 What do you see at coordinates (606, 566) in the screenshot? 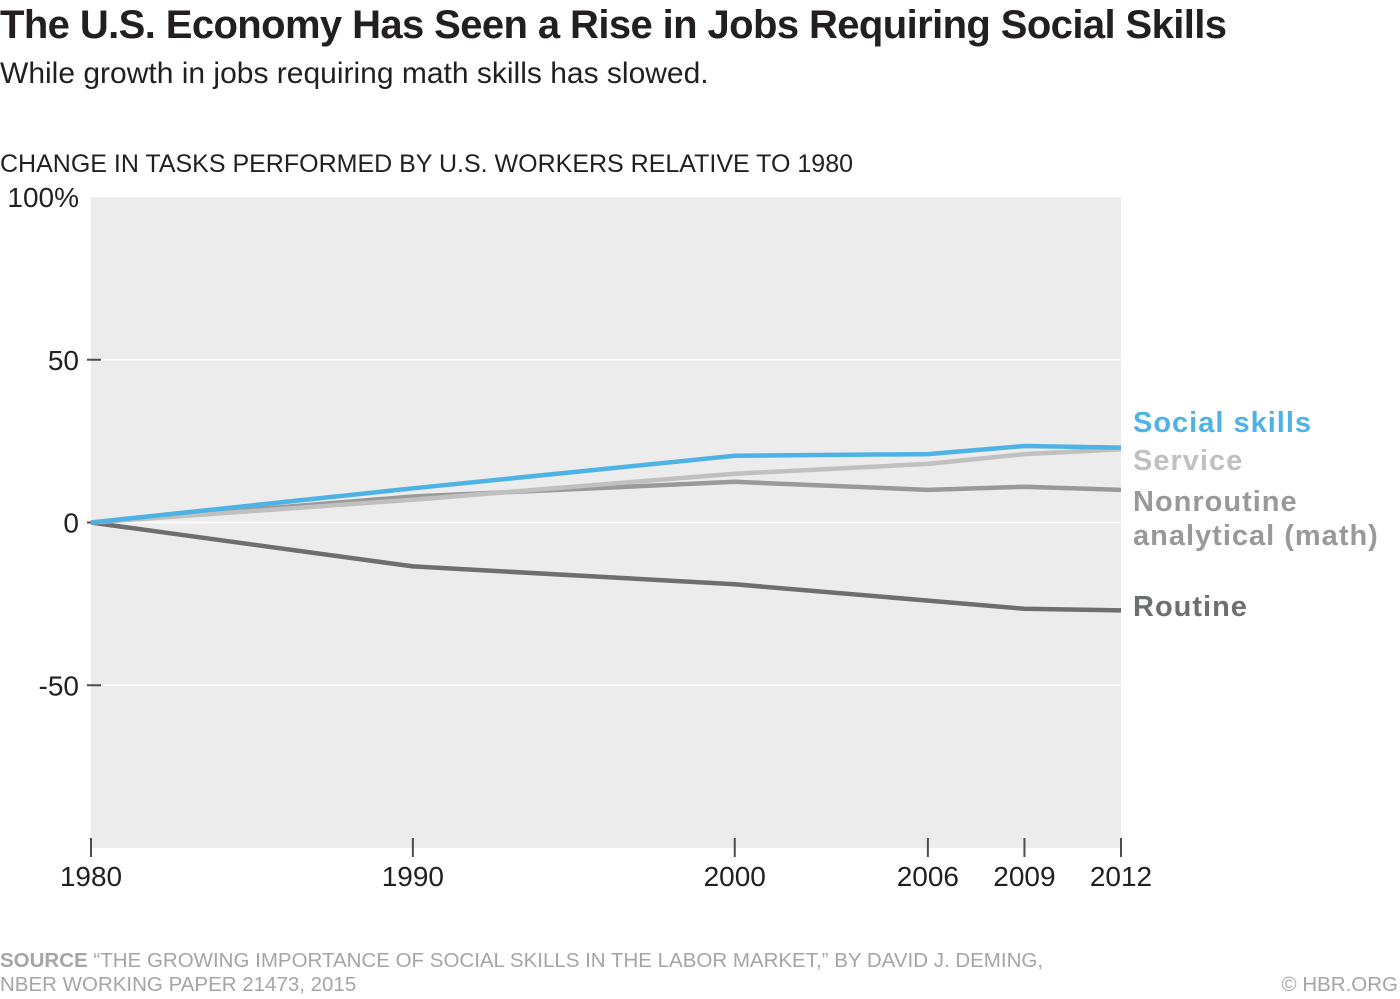
I see `series-line-routine` at bounding box center [606, 566].